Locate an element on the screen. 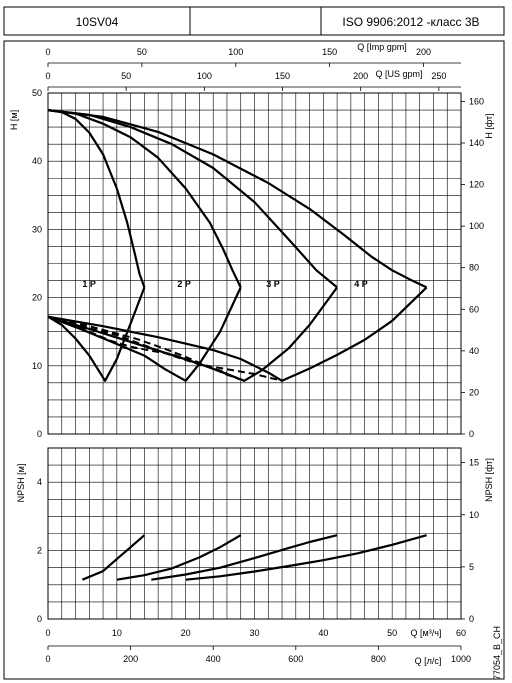  bottom-axis-ls-tick: 800 is located at coordinates (378, 659).